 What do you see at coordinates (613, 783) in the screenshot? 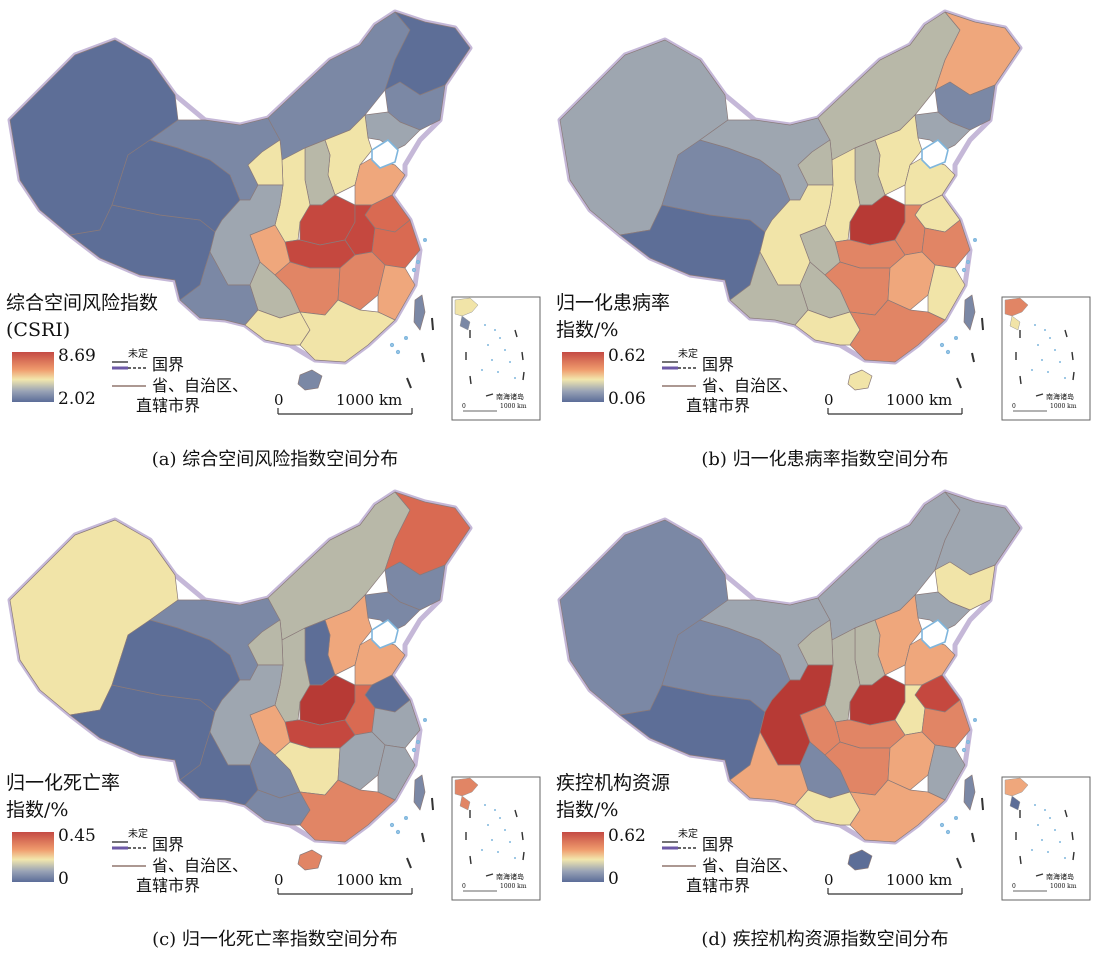
I see `legend-title: 疾控机构资源` at bounding box center [613, 783].